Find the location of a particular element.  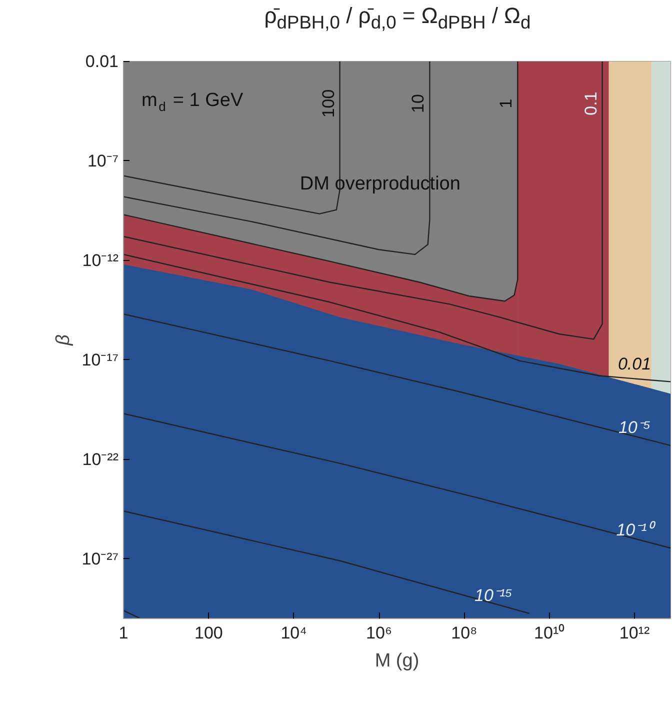

x-tick-label: 10⁴ is located at coordinates (293, 633).